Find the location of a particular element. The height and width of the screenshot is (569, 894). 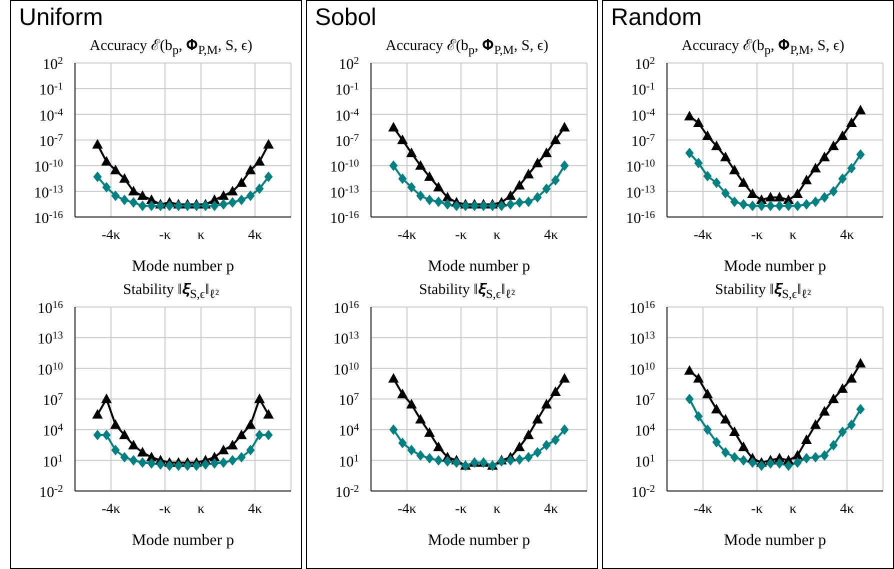

x-tick-label: -κ is located at coordinates (757, 509).